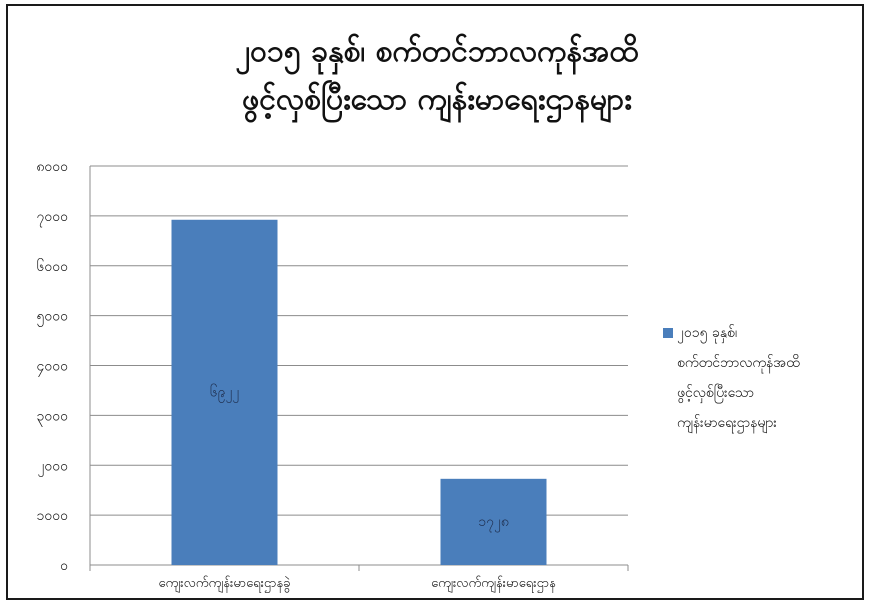 This screenshot has width=873, height=607. What do you see at coordinates (437, 51) in the screenshot?
I see `chart-title-line-1: ၂၀၁၅ ခုနှစ်၊ စက်တင်ဘာလကုန်အထိ` at bounding box center [437, 51].